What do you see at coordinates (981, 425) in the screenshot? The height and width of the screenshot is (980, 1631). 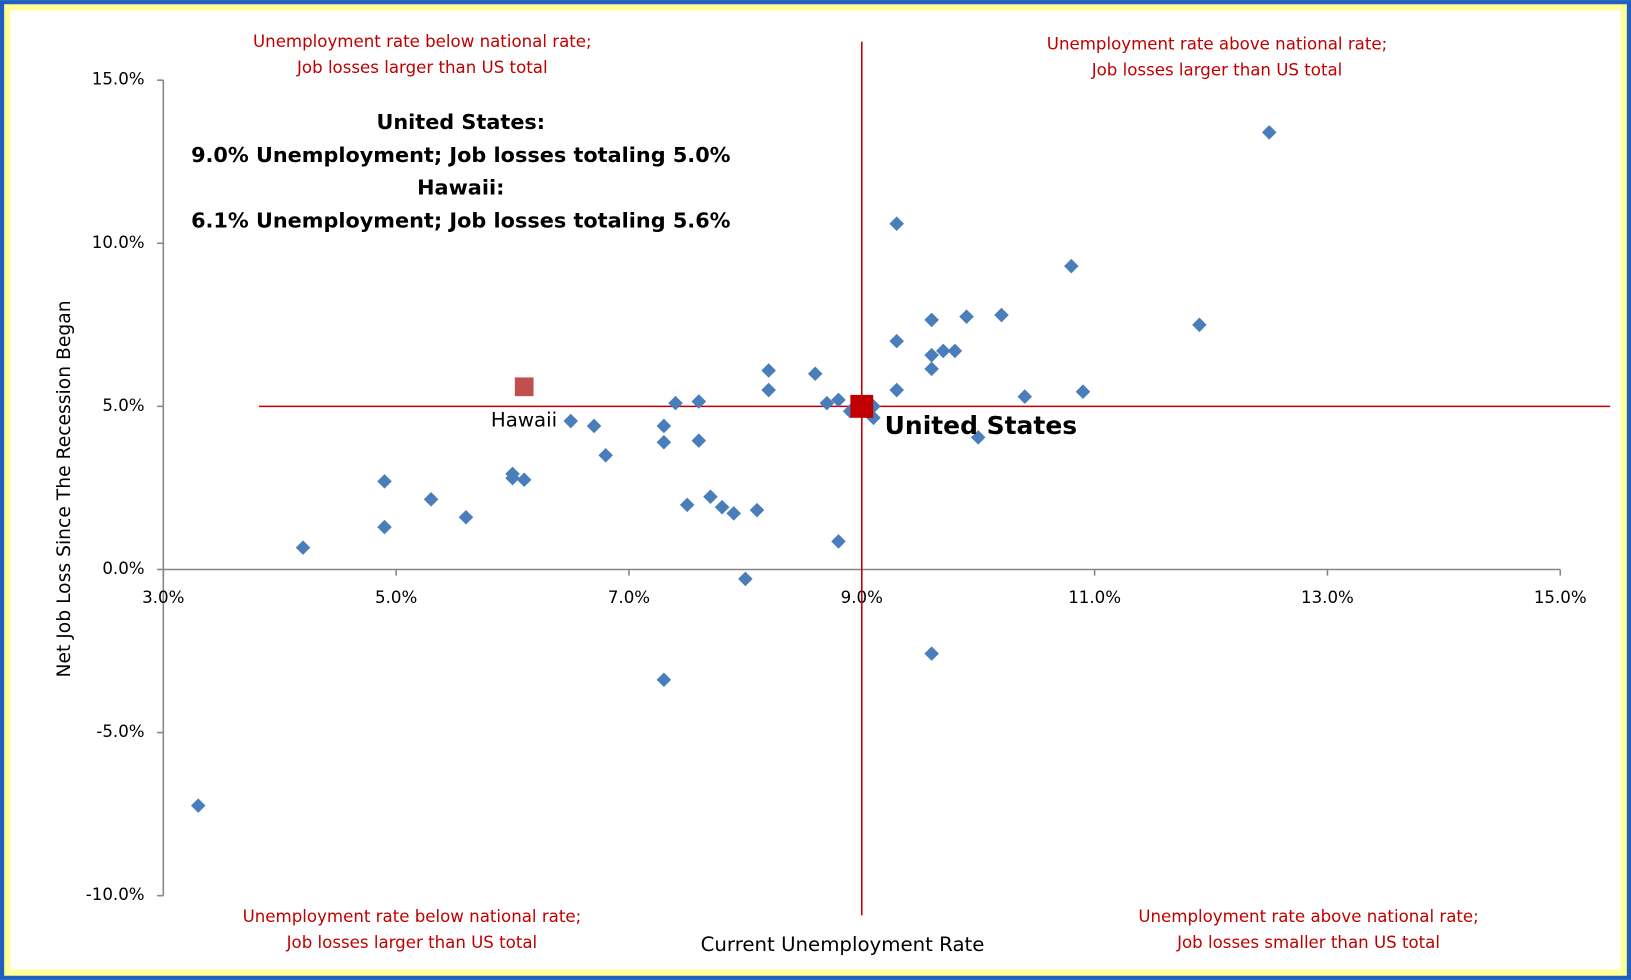 I see `point-label: United States` at bounding box center [981, 425].